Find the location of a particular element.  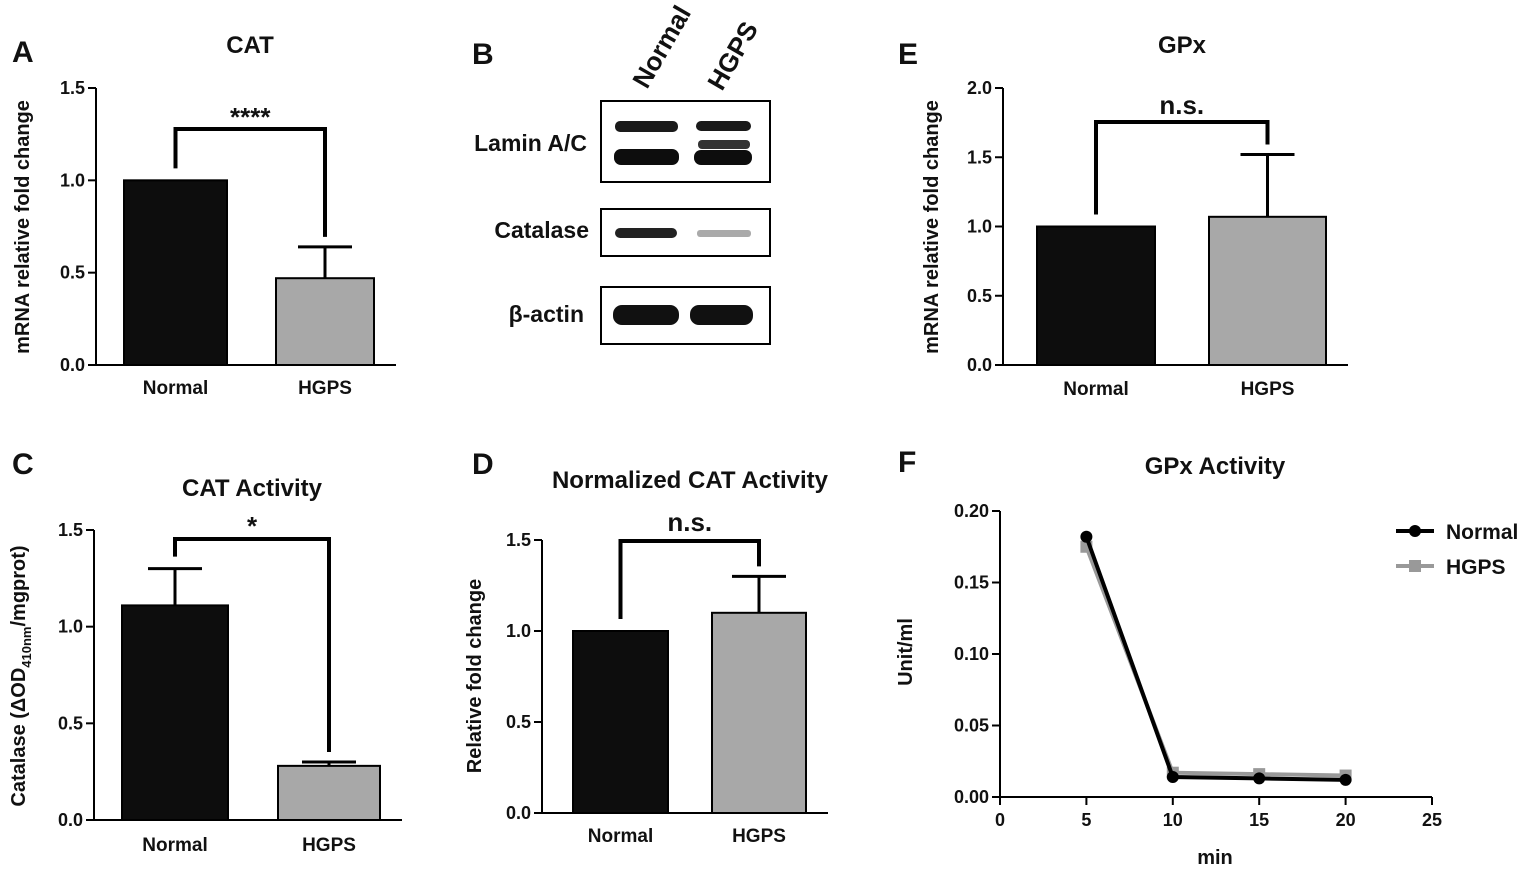

band-lamin-hgps-middle is located at coordinates (724, 144).